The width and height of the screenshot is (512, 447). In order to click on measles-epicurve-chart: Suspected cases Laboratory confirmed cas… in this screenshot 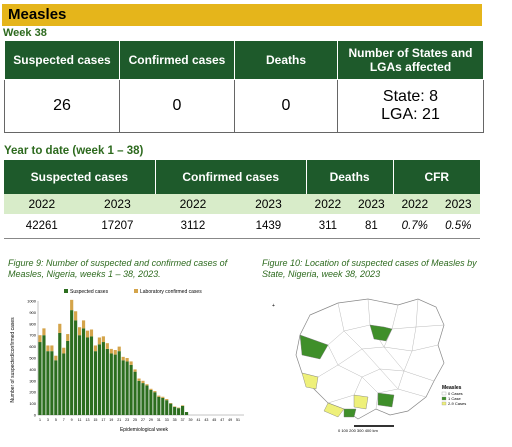, I will do `click(127, 361)`.